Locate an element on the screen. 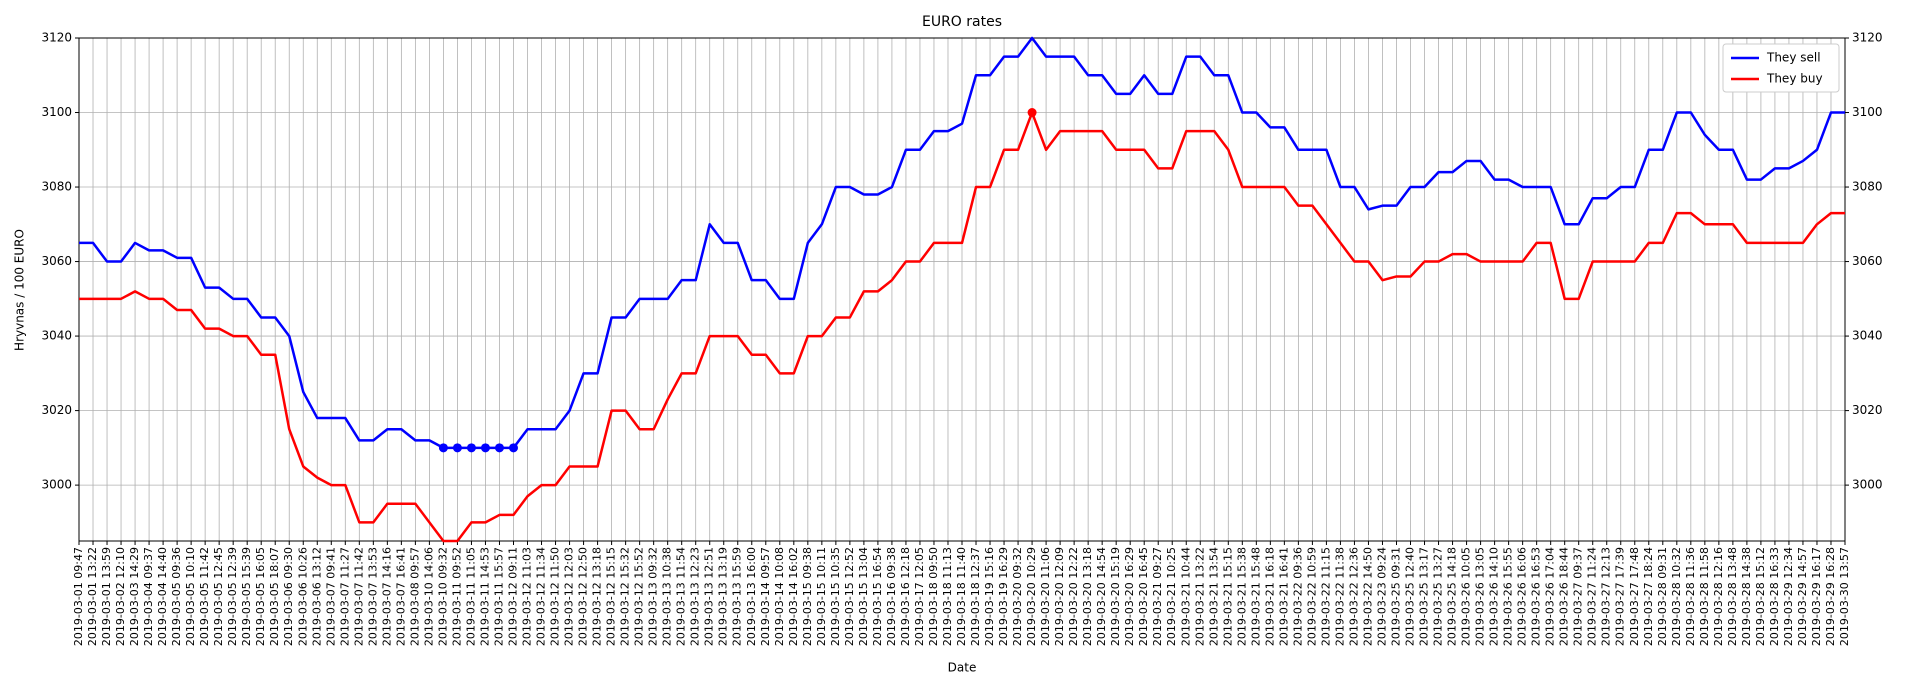 Image resolution: width=1906 pixels, height=691 pixels. x-tick-label: 2019-03-02 12:10 is located at coordinates (120, 596).